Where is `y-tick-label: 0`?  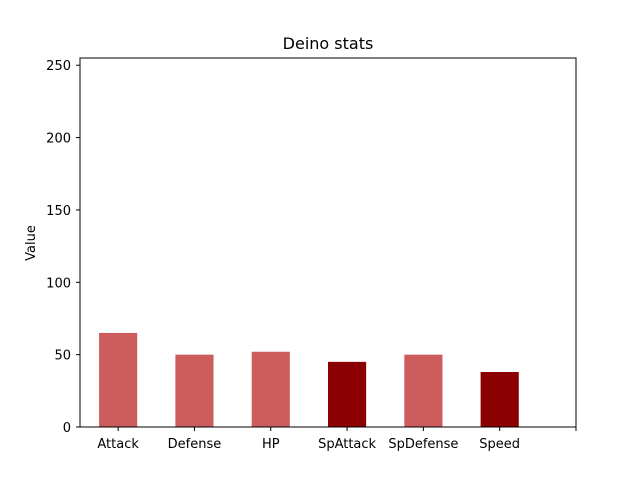 y-tick-label: 0 is located at coordinates (67, 428).